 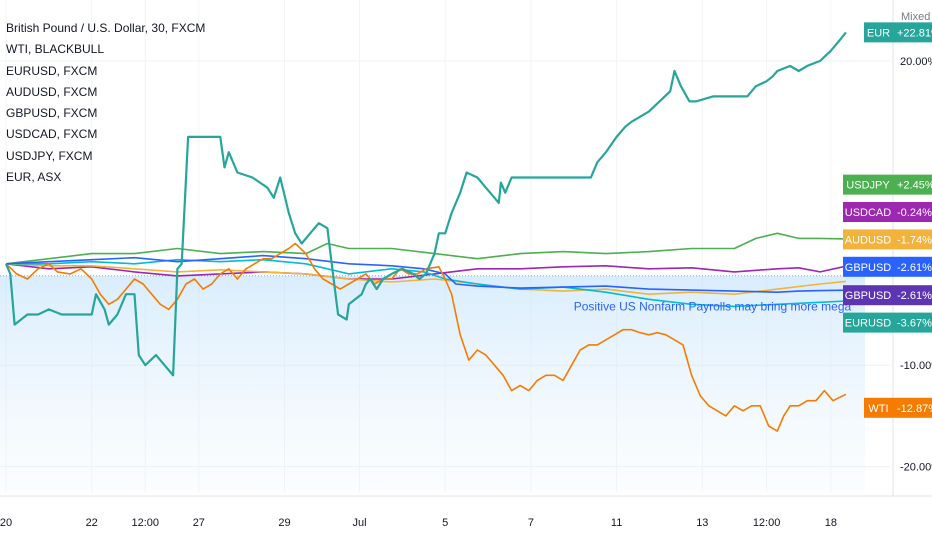 I want to click on x-tick-label-4: 29, so click(x=284, y=523).